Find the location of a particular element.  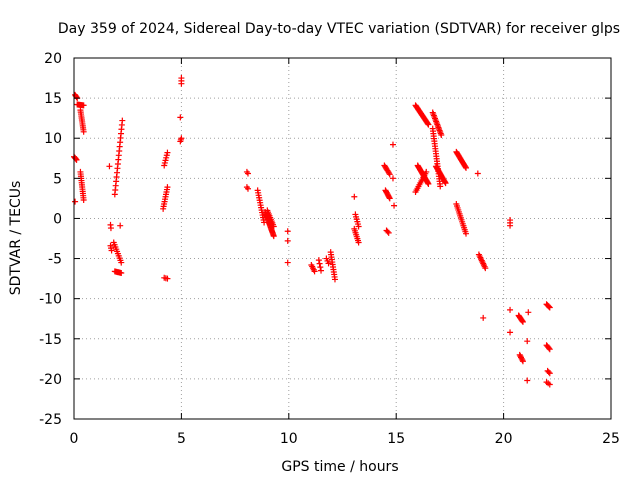

y-axis-label: SDTVAR / TECUs is located at coordinates (16, 238).